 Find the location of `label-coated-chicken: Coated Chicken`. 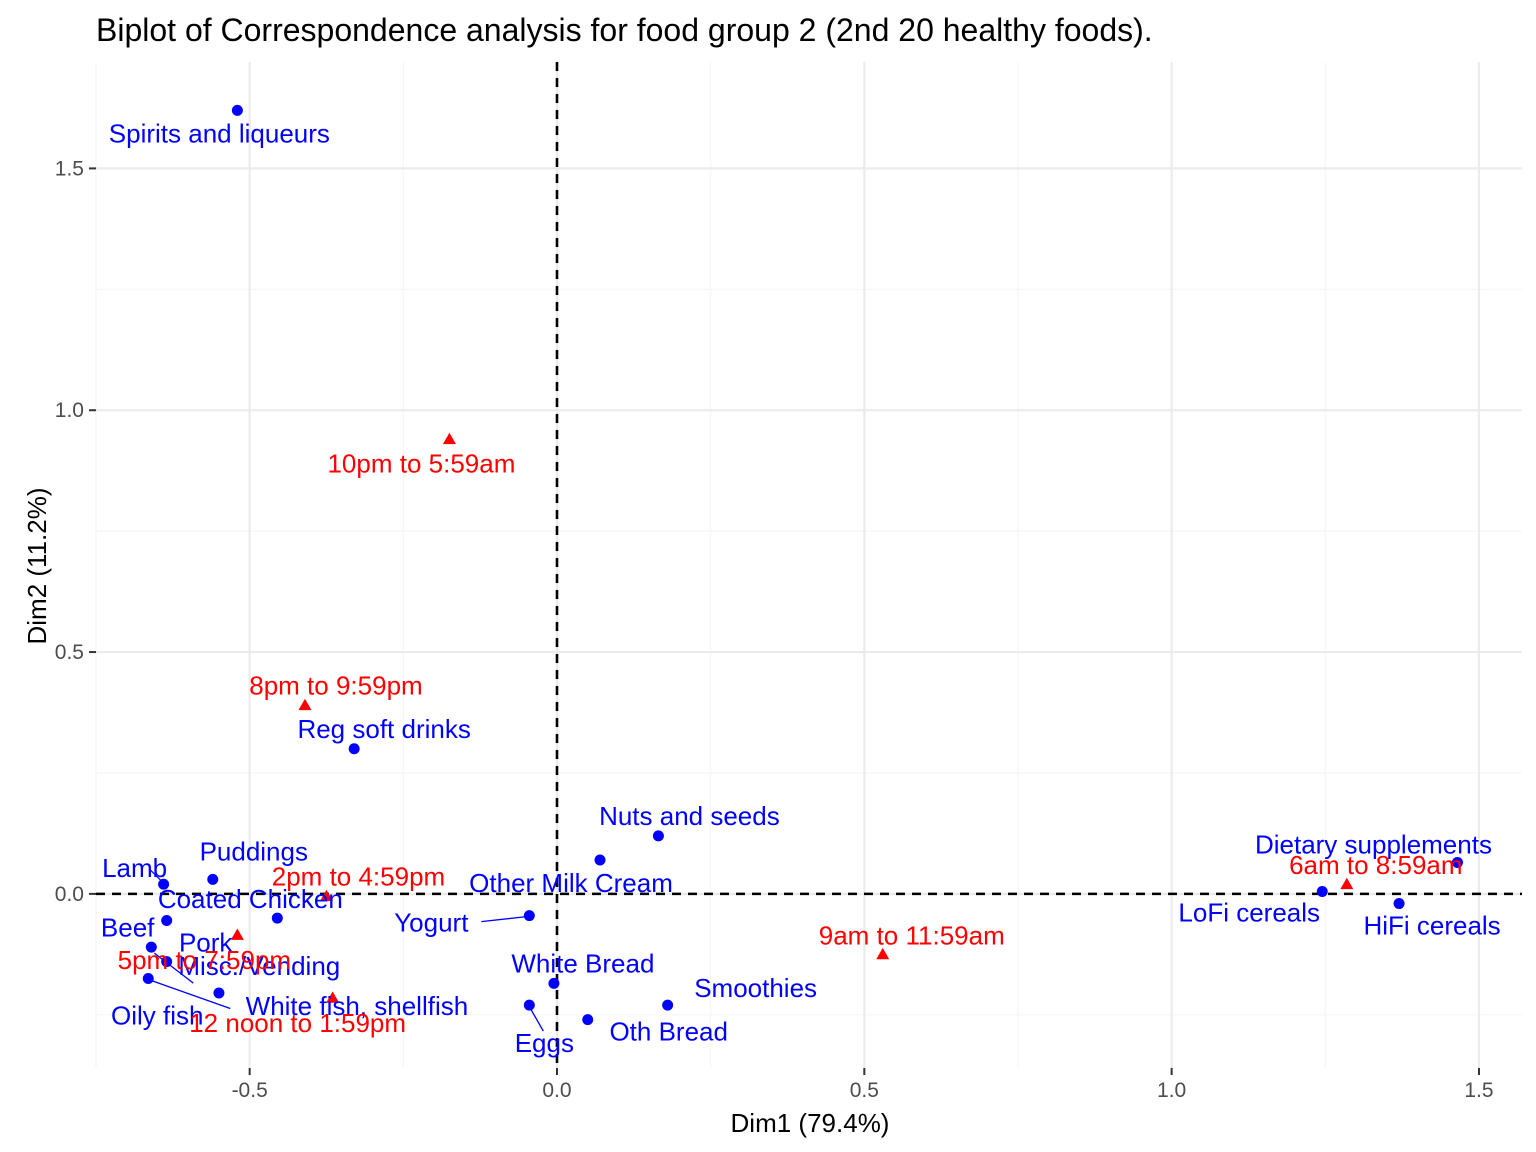

label-coated-chicken: Coated Chicken is located at coordinates (250, 899).